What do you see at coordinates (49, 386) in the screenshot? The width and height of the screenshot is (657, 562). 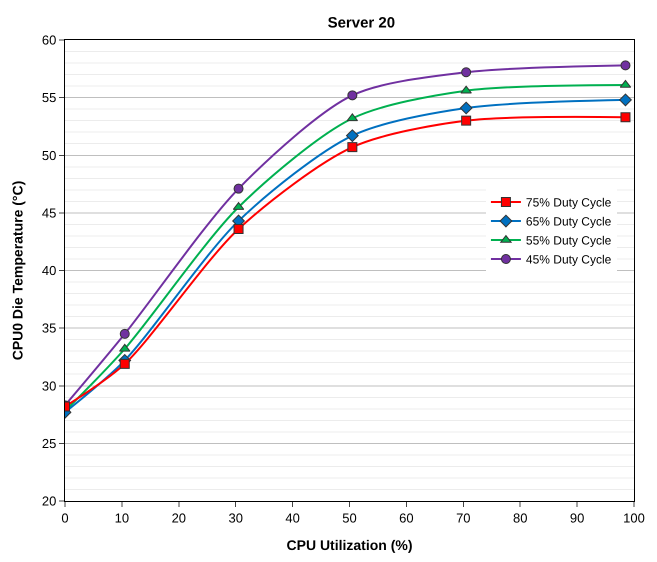 I see `y-tick-label: 30` at bounding box center [49, 386].